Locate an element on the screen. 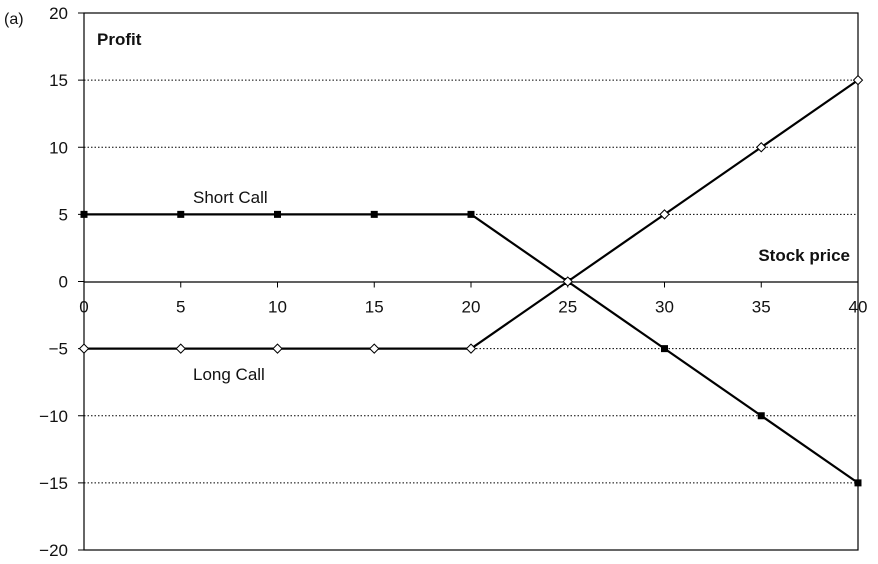  y-axis-title: Profit is located at coordinates (119, 39).